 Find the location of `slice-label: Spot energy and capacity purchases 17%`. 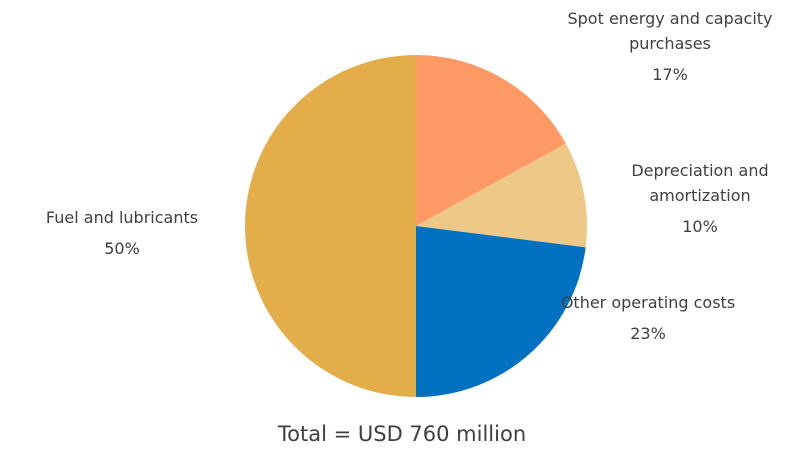

slice-label: Spot energy and capacity purchases 17% is located at coordinates (670, 46).